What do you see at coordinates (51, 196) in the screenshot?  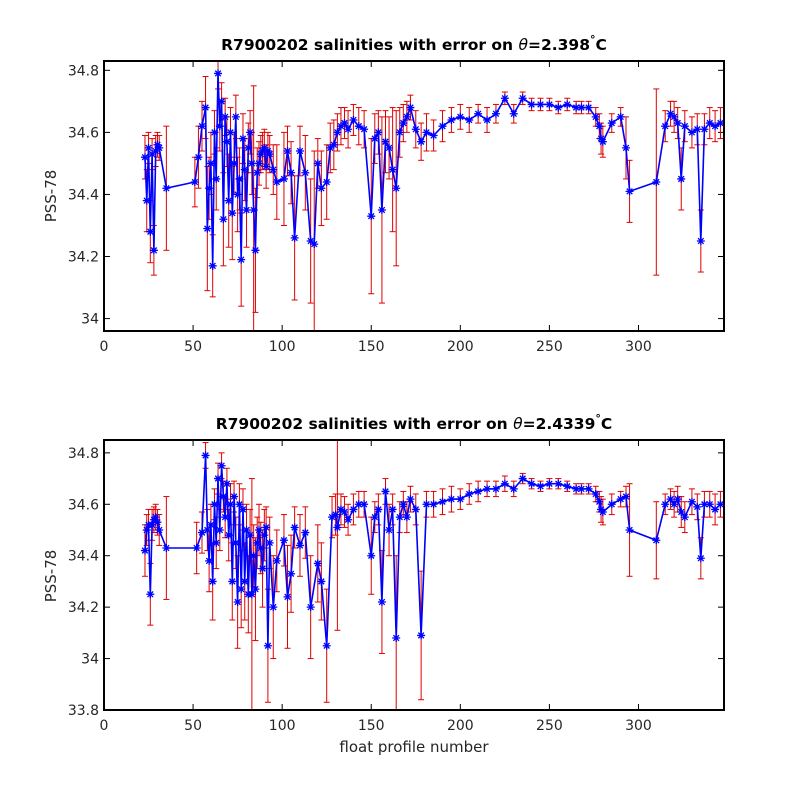 I see `y-axis-label-top: PSS-78` at bounding box center [51, 196].